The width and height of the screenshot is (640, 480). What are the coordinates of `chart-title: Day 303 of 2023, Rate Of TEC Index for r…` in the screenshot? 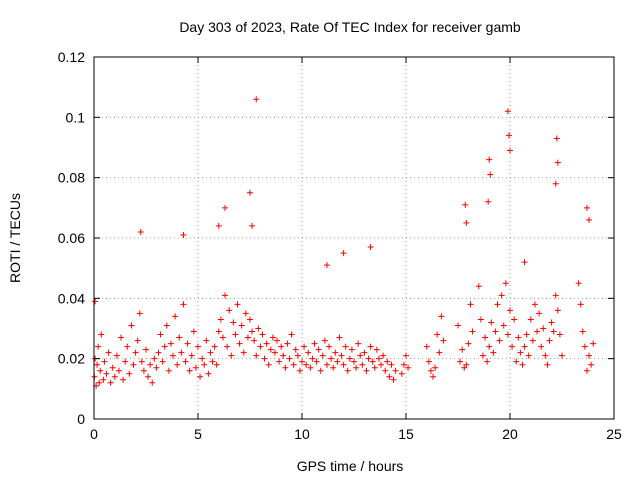 It's located at (350, 27).